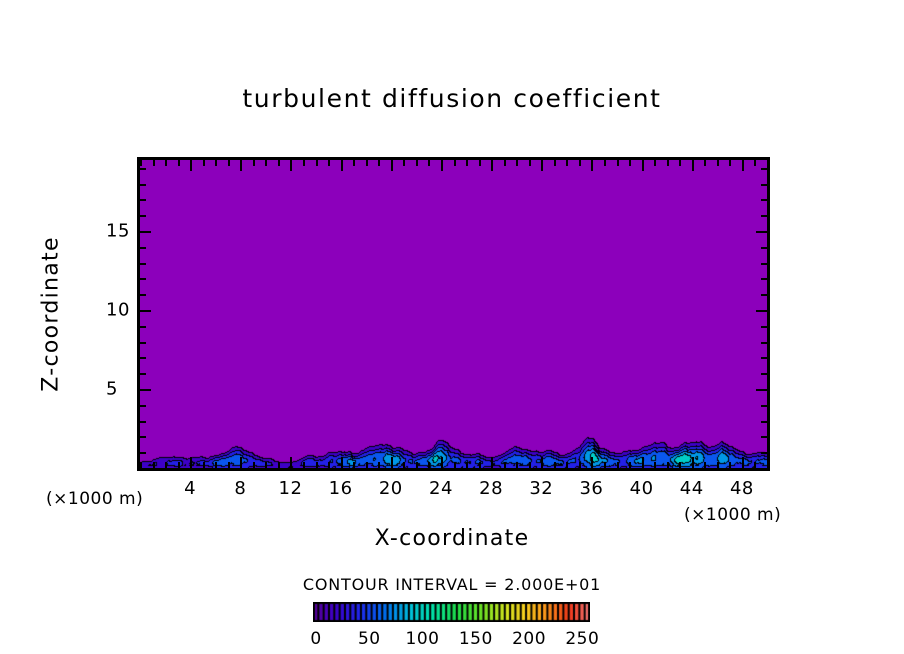  What do you see at coordinates (452, 98) in the screenshot?
I see `page-title: turbulent diffusion coefficient` at bounding box center [452, 98].